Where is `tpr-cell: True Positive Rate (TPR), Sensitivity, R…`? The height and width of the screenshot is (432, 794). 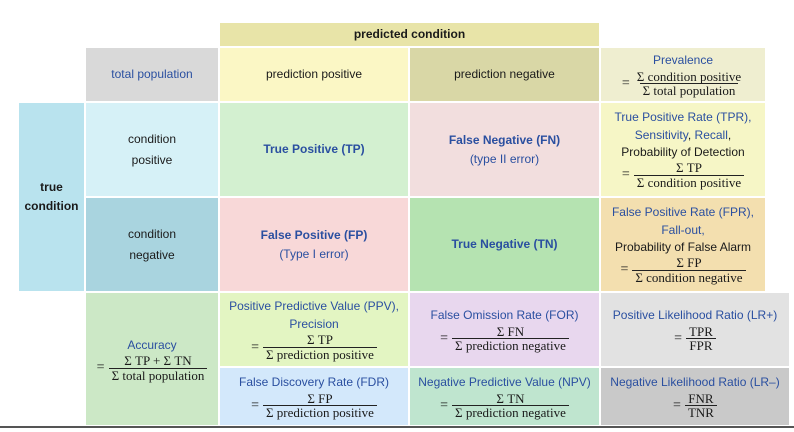
tpr-cell: True Positive Rate (TPR), Sensitivity, R… is located at coordinates (683, 149).